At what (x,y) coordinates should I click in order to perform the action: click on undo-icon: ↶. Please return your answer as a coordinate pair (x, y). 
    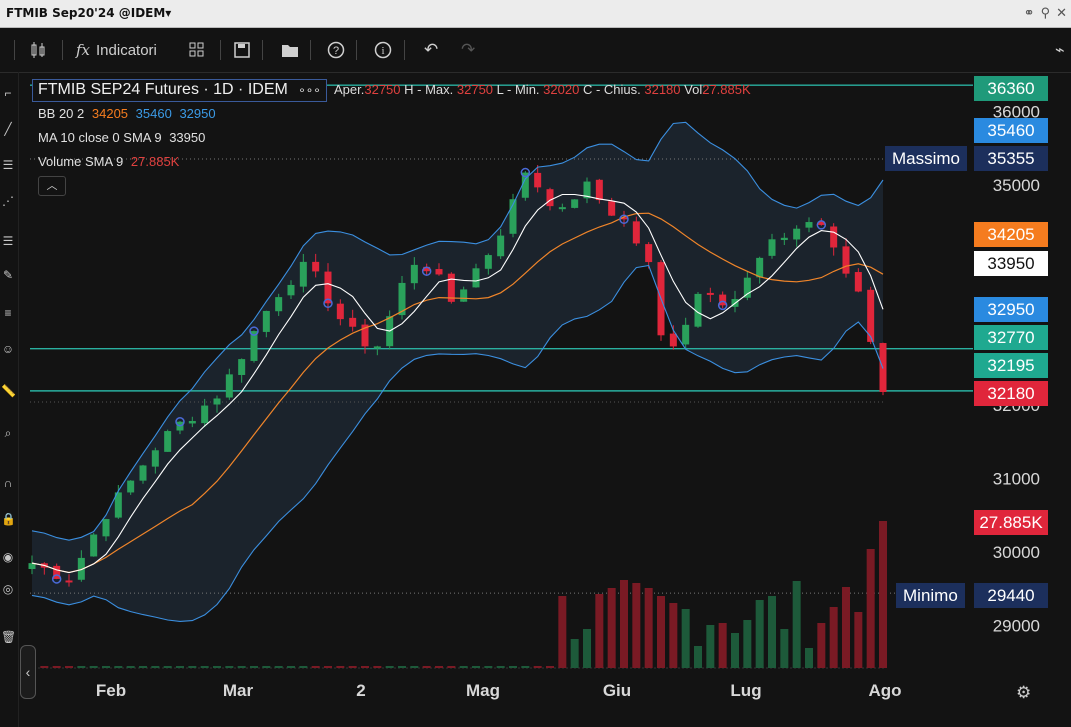
    Looking at the image, I should click on (431, 49).